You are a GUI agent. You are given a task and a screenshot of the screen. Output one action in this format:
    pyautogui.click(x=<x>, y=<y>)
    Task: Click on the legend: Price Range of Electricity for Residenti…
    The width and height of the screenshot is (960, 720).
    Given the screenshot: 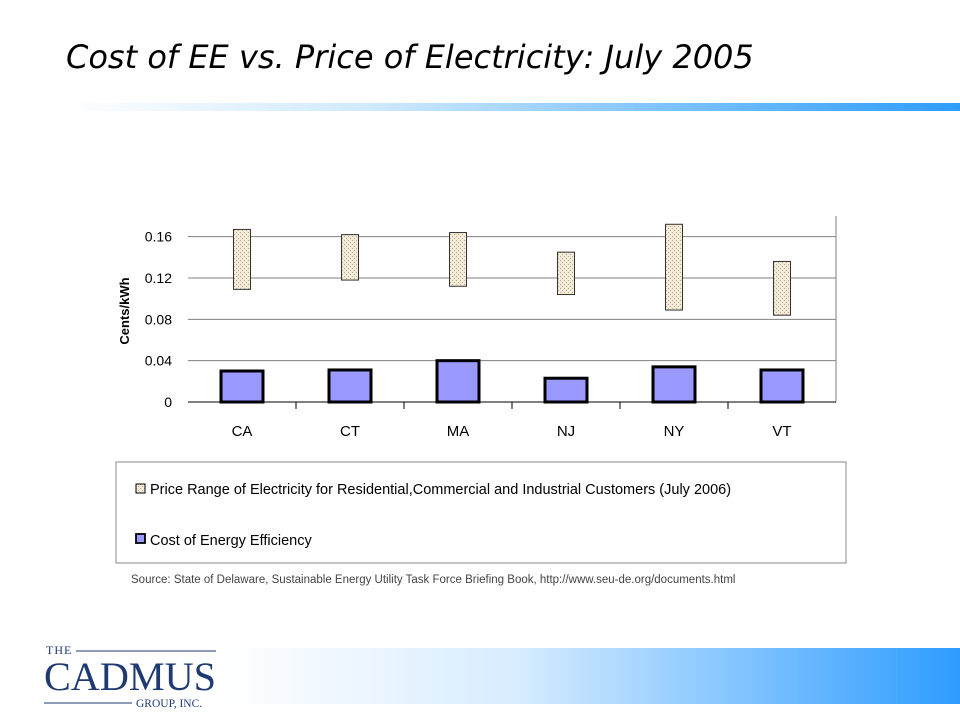 What is the action you would take?
    pyautogui.click(x=481, y=512)
    